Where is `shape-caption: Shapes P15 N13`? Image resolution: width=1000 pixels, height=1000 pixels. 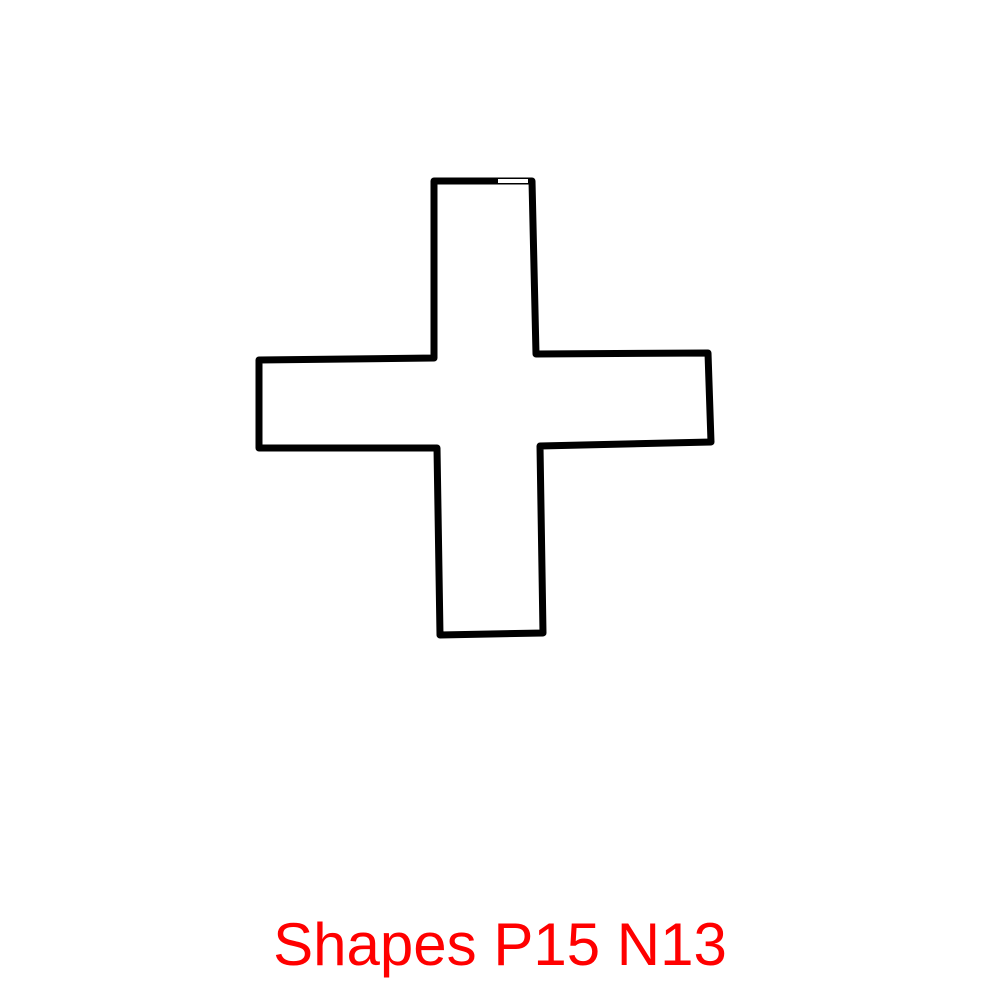 shape-caption: Shapes P15 N13 is located at coordinates (500, 944).